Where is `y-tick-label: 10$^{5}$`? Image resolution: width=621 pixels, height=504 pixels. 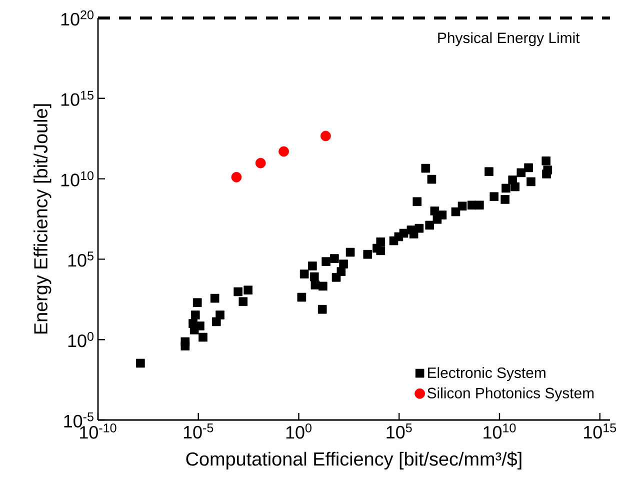
y-tick-label: 10$^{5}$ is located at coordinates (81, 259).